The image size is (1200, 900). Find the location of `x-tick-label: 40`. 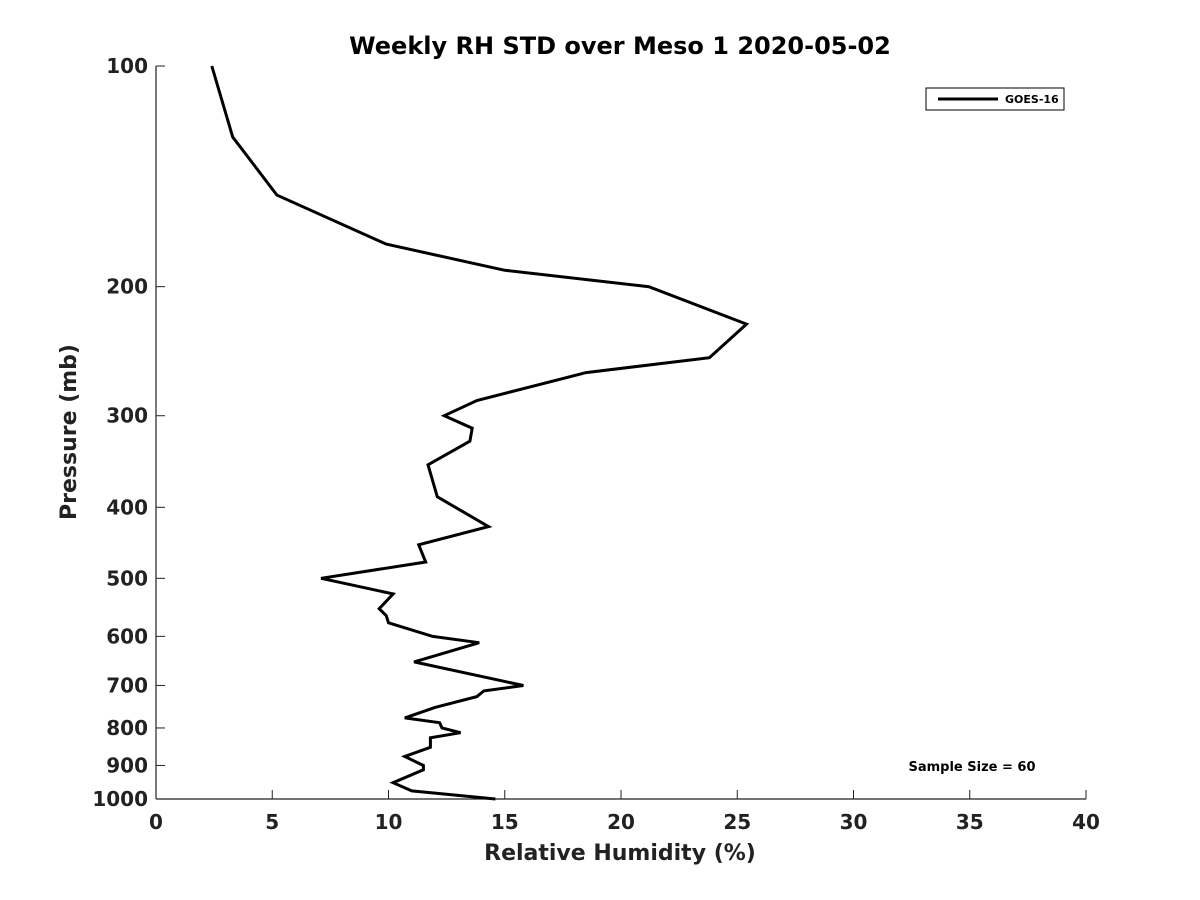

x-tick-label: 40 is located at coordinates (1086, 822).